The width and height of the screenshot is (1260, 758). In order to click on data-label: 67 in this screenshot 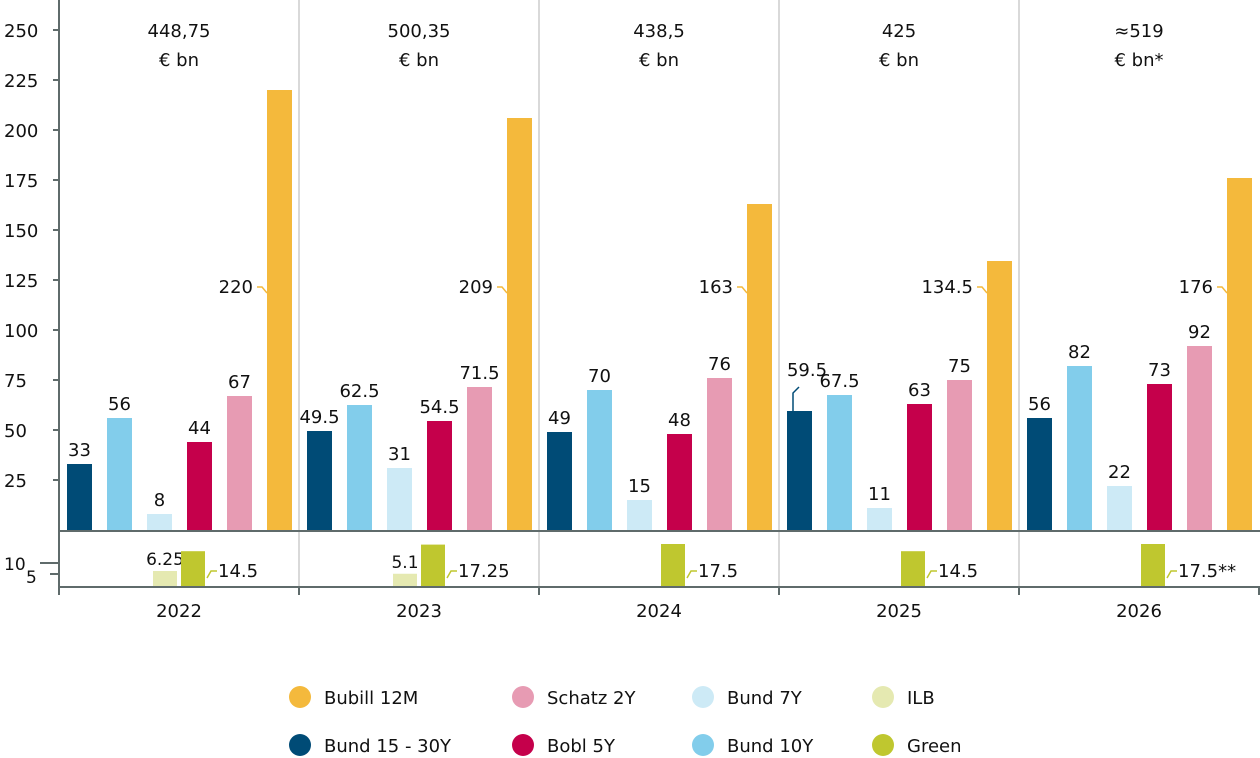, I will do `click(239, 382)`.